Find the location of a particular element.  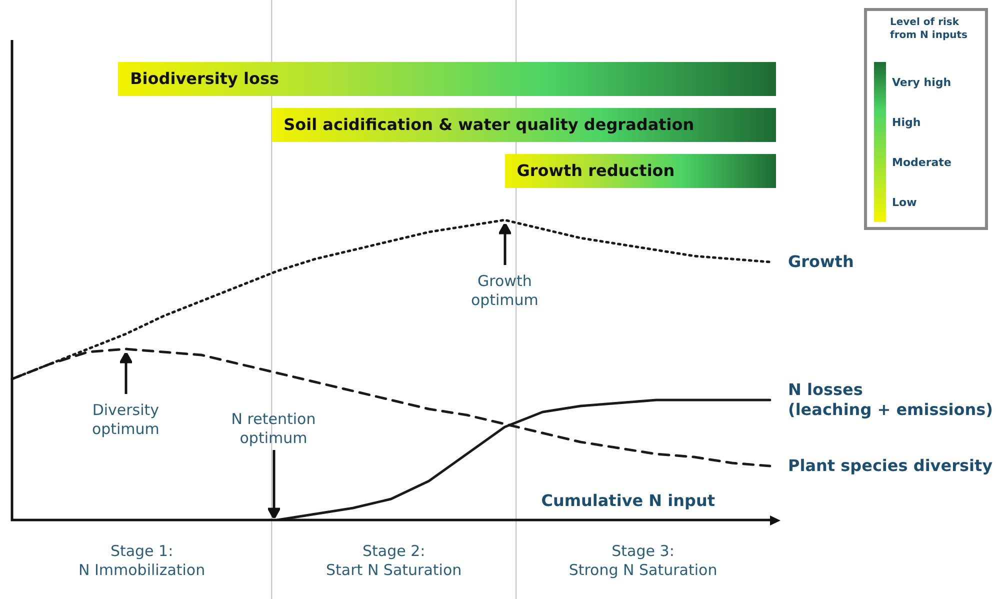

annotation: Growth optimum is located at coordinates (505, 291).